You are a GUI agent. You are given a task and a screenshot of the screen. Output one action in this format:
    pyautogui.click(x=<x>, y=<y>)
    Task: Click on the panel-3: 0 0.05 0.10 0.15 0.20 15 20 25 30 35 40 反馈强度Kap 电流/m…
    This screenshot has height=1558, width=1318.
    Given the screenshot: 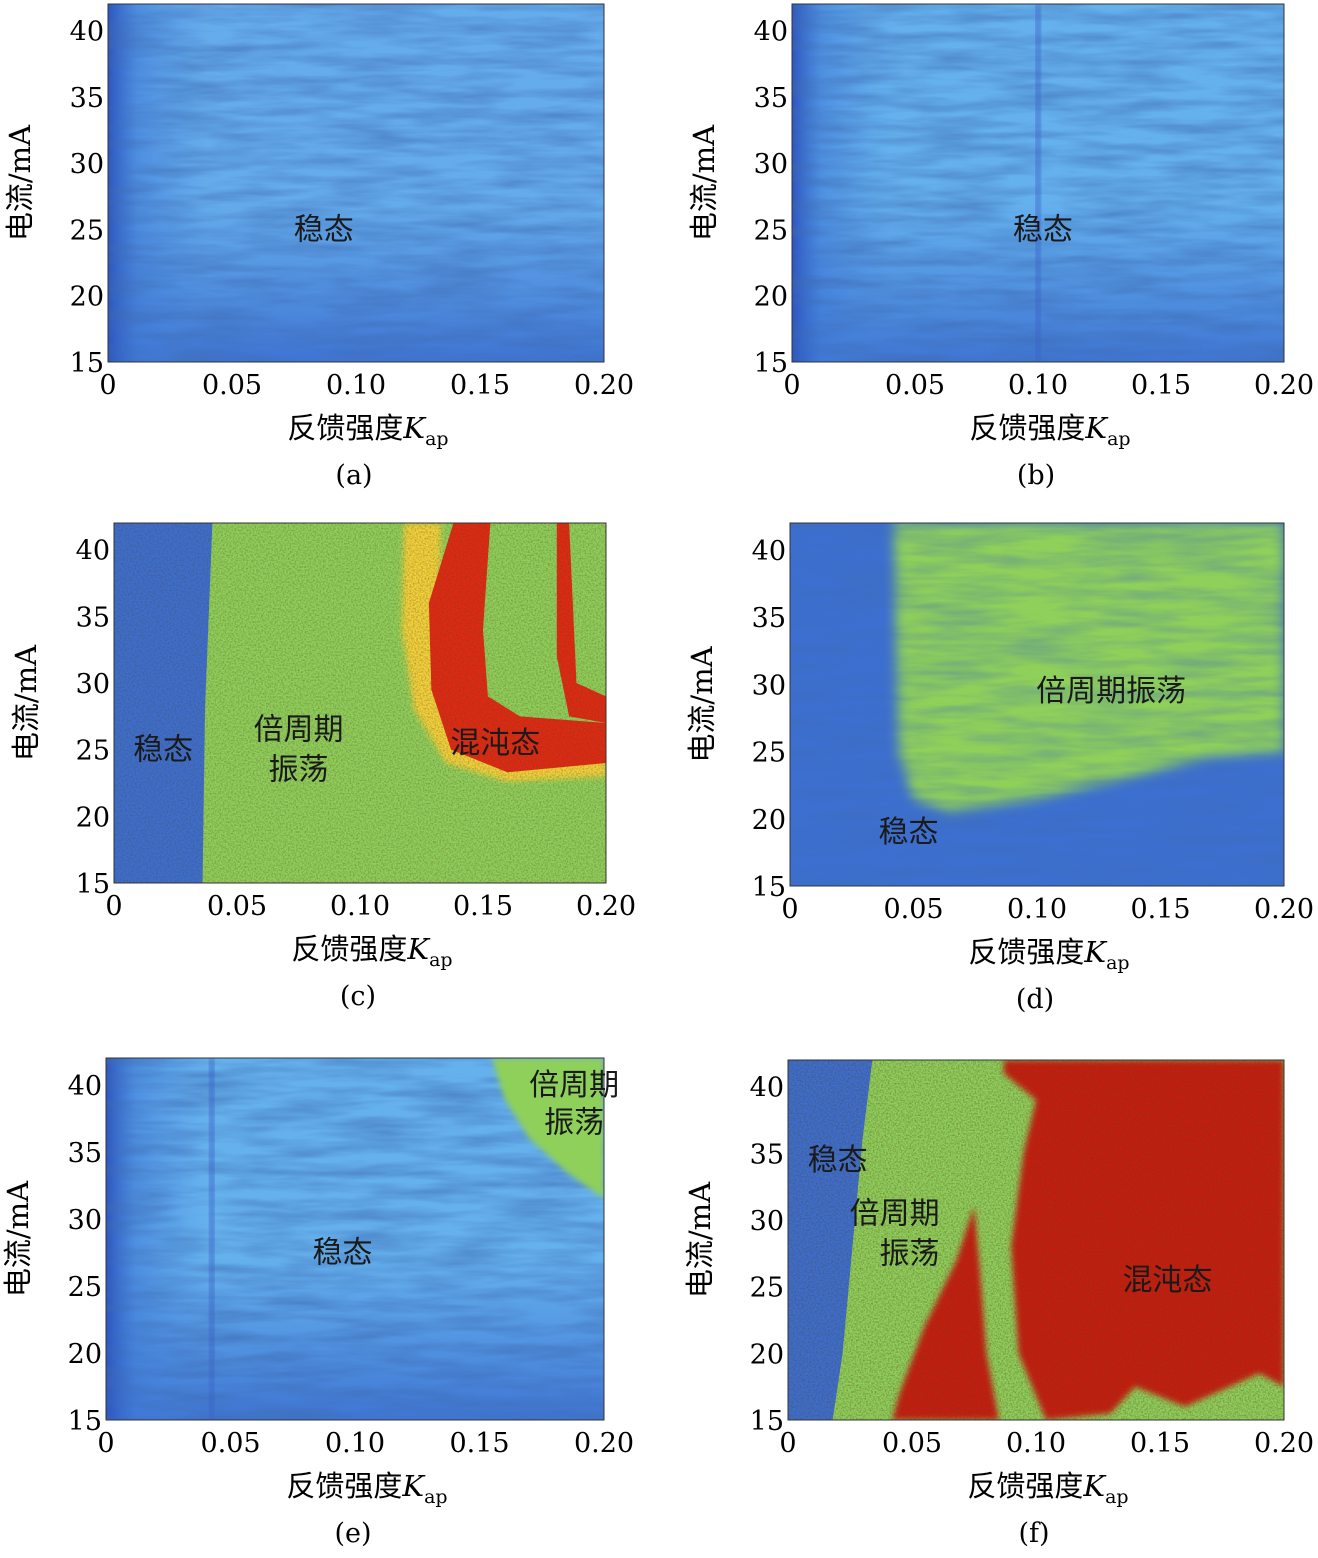 What is the action you would take?
    pyautogui.click(x=322, y=767)
    